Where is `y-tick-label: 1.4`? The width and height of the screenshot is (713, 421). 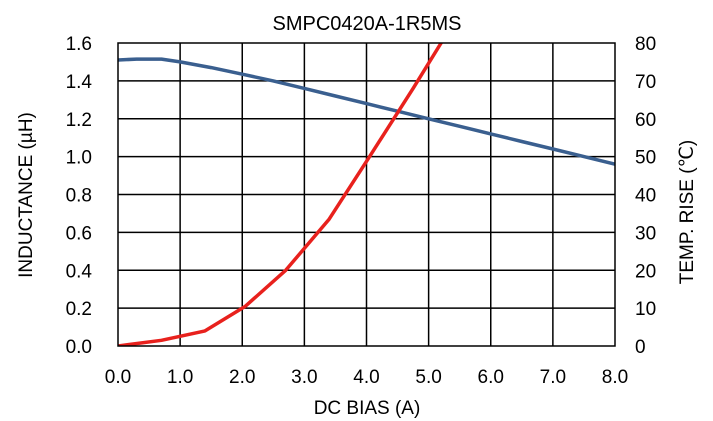 y-tick-label: 1.4 is located at coordinates (79, 82).